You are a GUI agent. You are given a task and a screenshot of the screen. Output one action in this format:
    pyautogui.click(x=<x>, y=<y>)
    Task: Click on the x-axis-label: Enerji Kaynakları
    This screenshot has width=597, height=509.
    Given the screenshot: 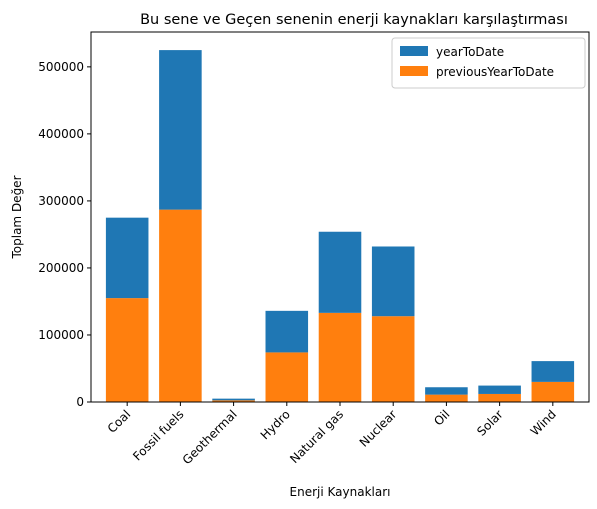 What is the action you would take?
    pyautogui.click(x=340, y=492)
    